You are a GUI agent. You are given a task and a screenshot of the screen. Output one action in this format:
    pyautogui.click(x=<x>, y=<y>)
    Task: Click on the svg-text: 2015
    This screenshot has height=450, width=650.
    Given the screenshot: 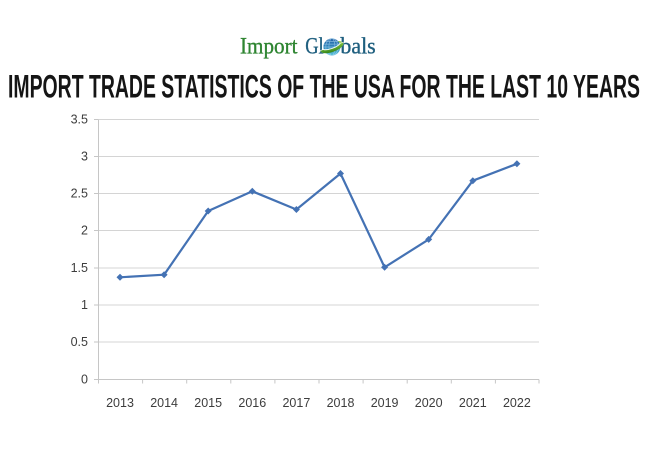 What is the action you would take?
    pyautogui.click(x=208, y=403)
    